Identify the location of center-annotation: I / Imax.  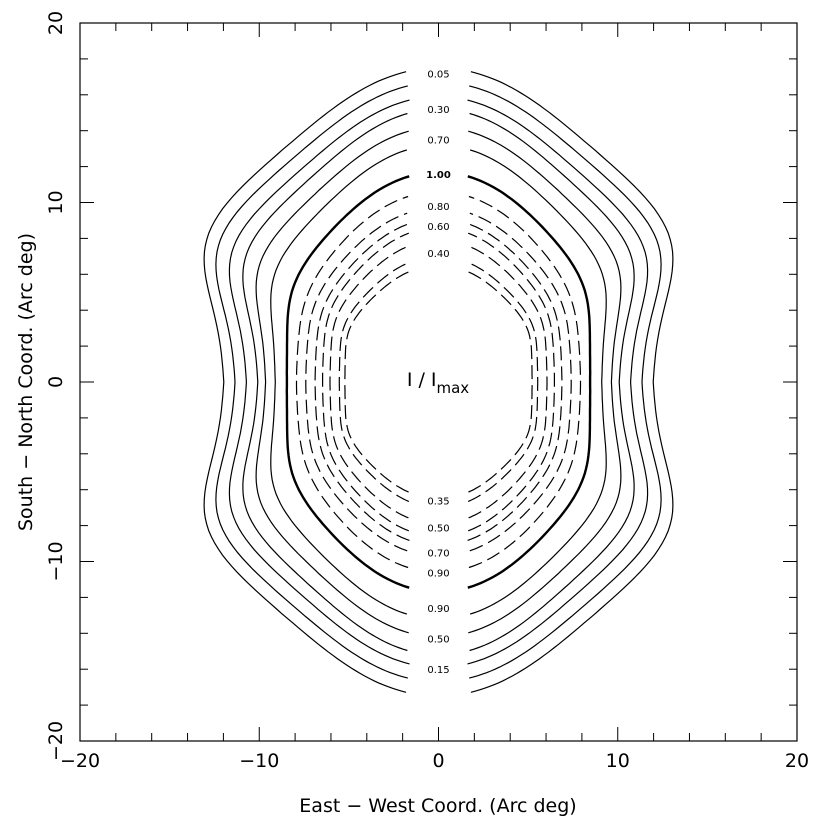
(438, 383).